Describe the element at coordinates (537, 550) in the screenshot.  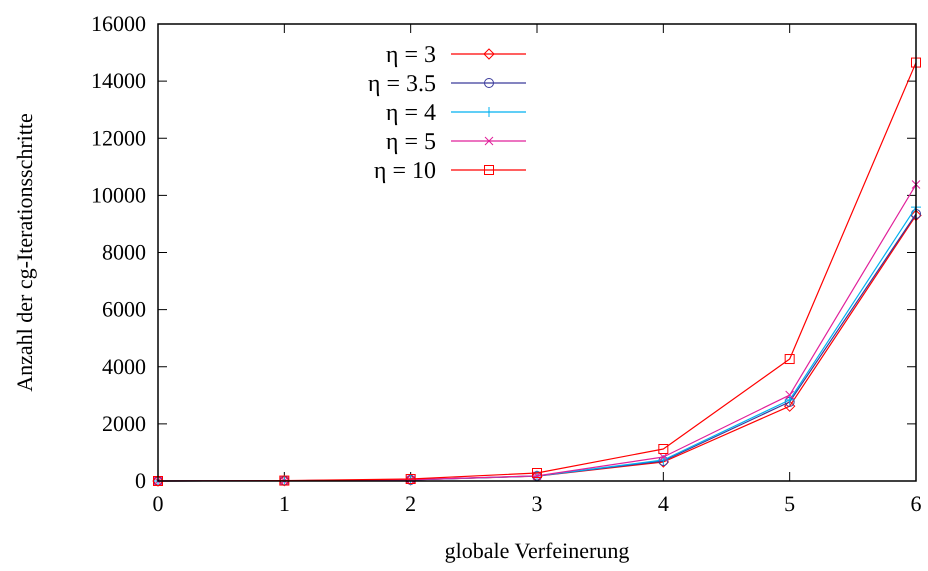
I see `x-axis-title: globale Verfeinerung` at that location.